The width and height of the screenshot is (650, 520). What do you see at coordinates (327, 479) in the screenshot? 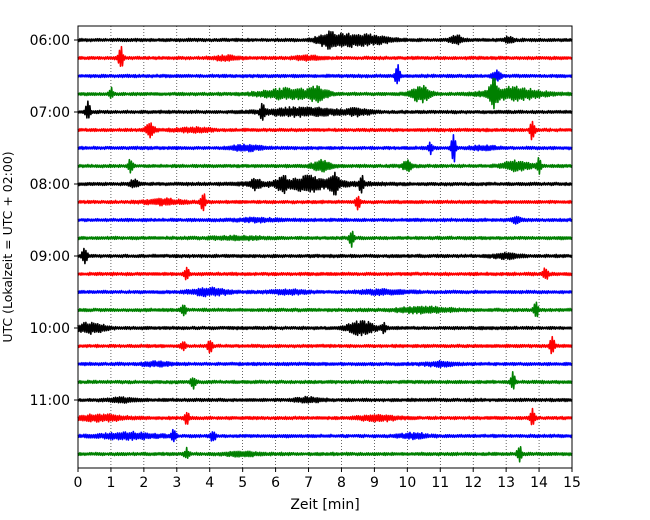
I see `x-axis-ticks: 0 1 2 3 4 5 6 7 8 9 10 11 12 13 14 15` at bounding box center [327, 479].